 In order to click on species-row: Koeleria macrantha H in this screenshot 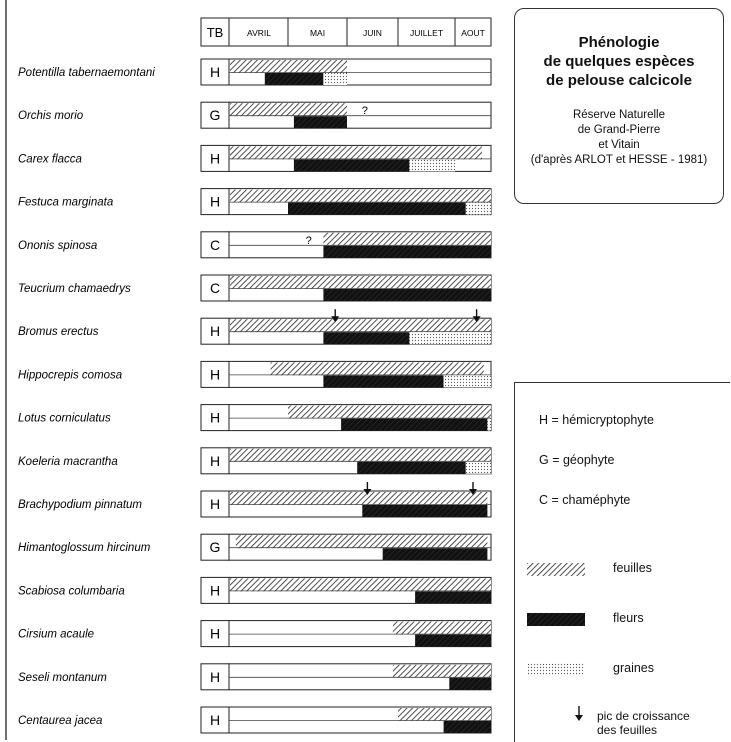, I will do `click(255, 461)`.